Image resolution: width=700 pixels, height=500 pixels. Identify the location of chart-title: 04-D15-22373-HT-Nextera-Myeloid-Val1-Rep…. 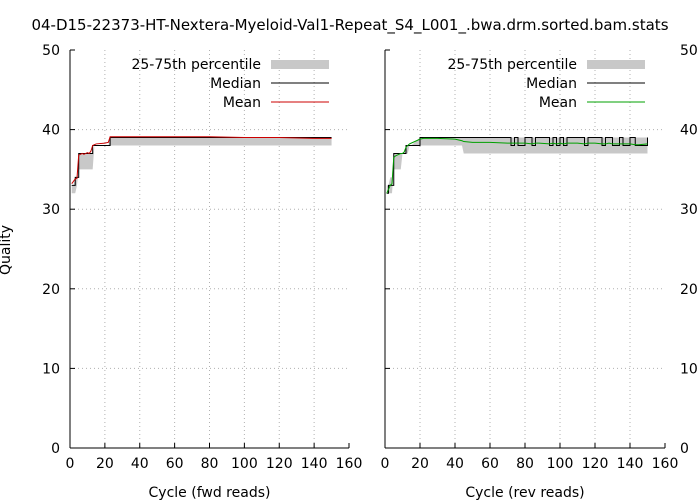
(349, 25).